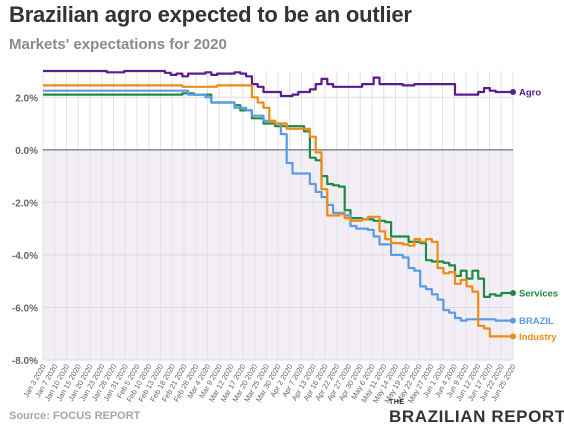 The image size is (564, 433). I want to click on brand-logo: THE BRAZILIAN REPORT, so click(476, 413).